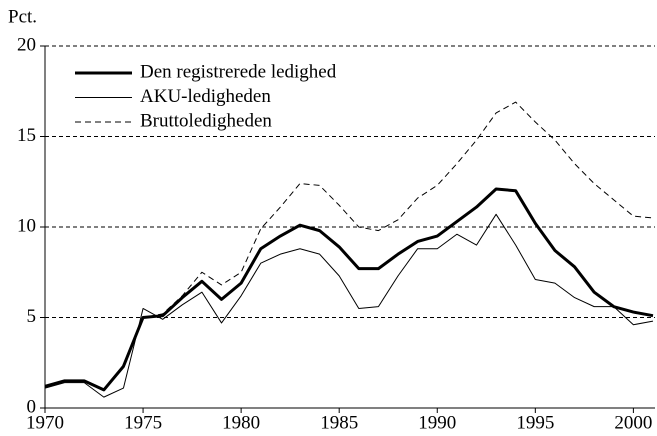 This screenshot has height=436, width=657. Describe the element at coordinates (32, 406) in the screenshot. I see `y-tick-label: 0` at that location.